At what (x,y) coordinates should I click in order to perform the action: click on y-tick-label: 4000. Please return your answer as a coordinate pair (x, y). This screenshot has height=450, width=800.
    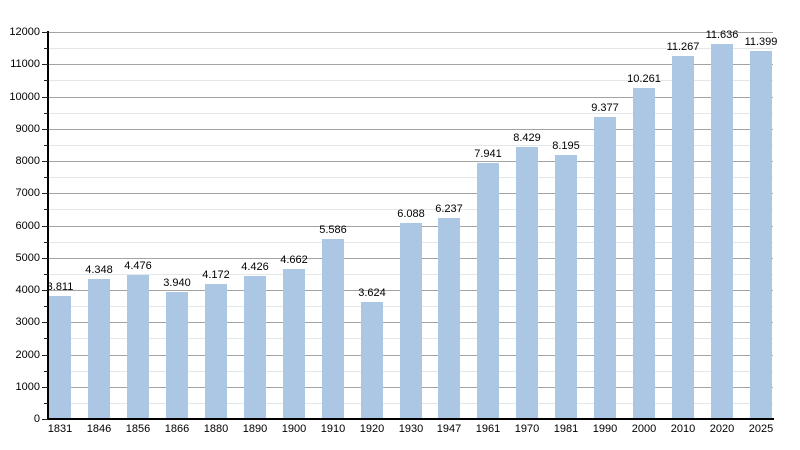
    Looking at the image, I should click on (27, 290).